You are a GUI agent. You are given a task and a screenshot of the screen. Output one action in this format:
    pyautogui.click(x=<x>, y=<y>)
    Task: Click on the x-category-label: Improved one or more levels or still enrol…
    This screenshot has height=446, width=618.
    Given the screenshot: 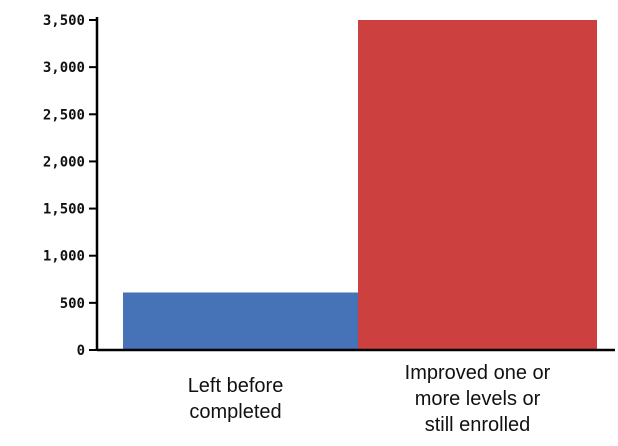 What is the action you would take?
    pyautogui.click(x=478, y=399)
    